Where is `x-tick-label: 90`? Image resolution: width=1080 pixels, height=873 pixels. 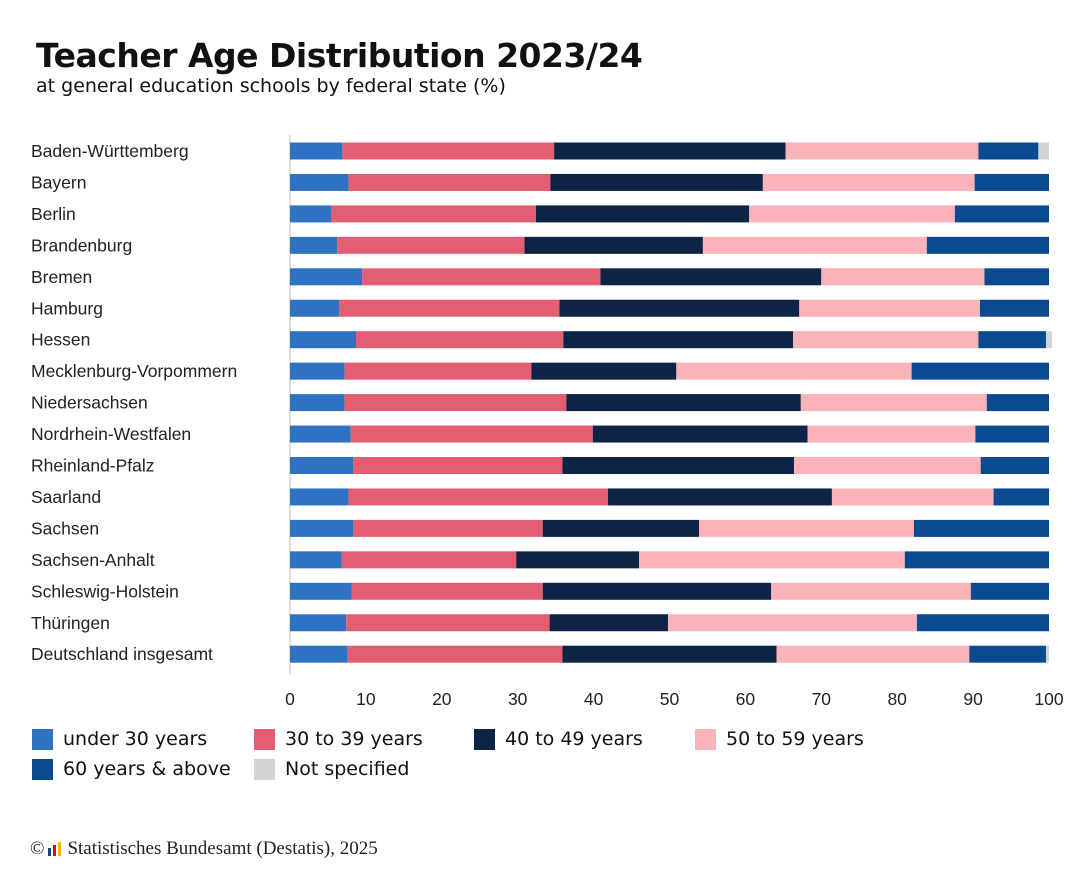 x-tick-label: 90 is located at coordinates (973, 699).